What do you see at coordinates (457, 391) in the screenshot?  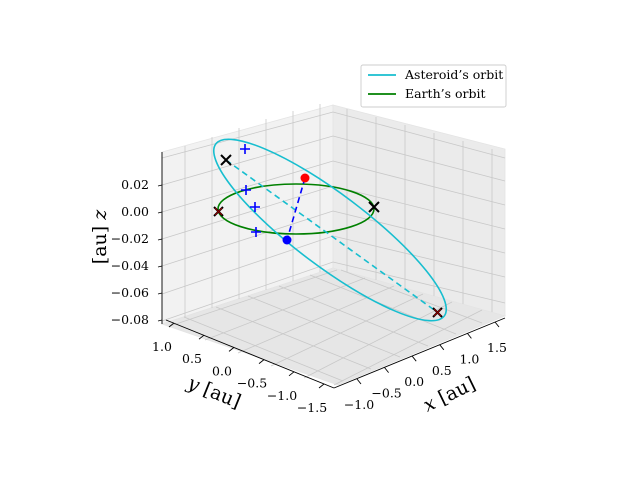 I see `x-axis-label-unit: [au]` at bounding box center [457, 391].